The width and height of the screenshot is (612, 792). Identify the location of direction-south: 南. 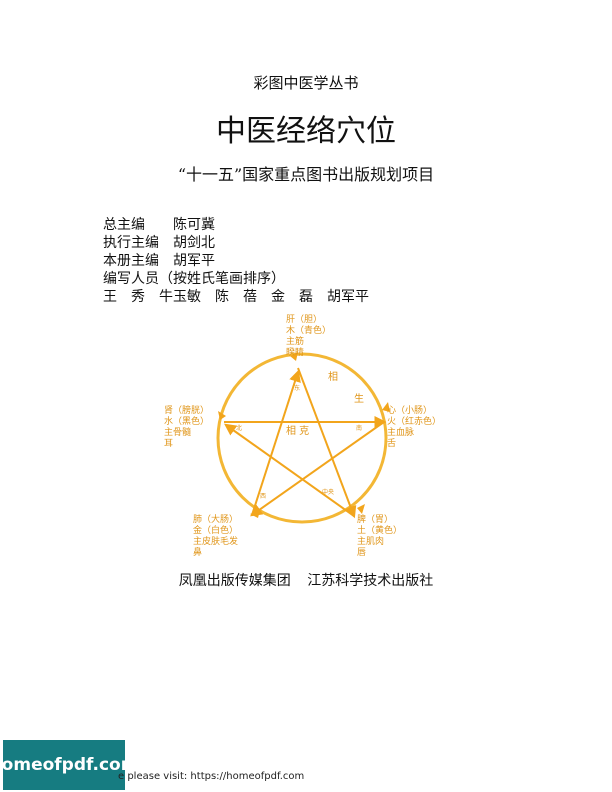
(359, 428).